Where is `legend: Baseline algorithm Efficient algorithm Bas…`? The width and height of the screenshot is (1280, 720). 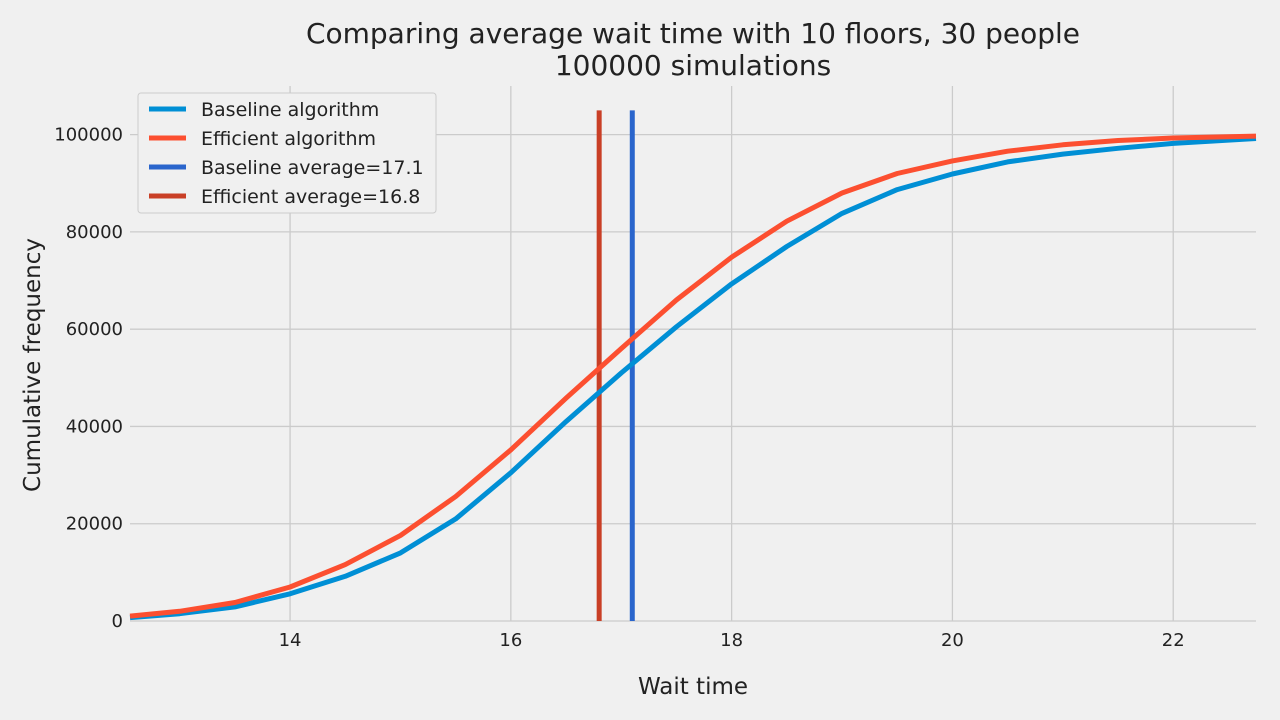
legend: Baseline algorithm Efficient algorithm Bas… is located at coordinates (287, 153).